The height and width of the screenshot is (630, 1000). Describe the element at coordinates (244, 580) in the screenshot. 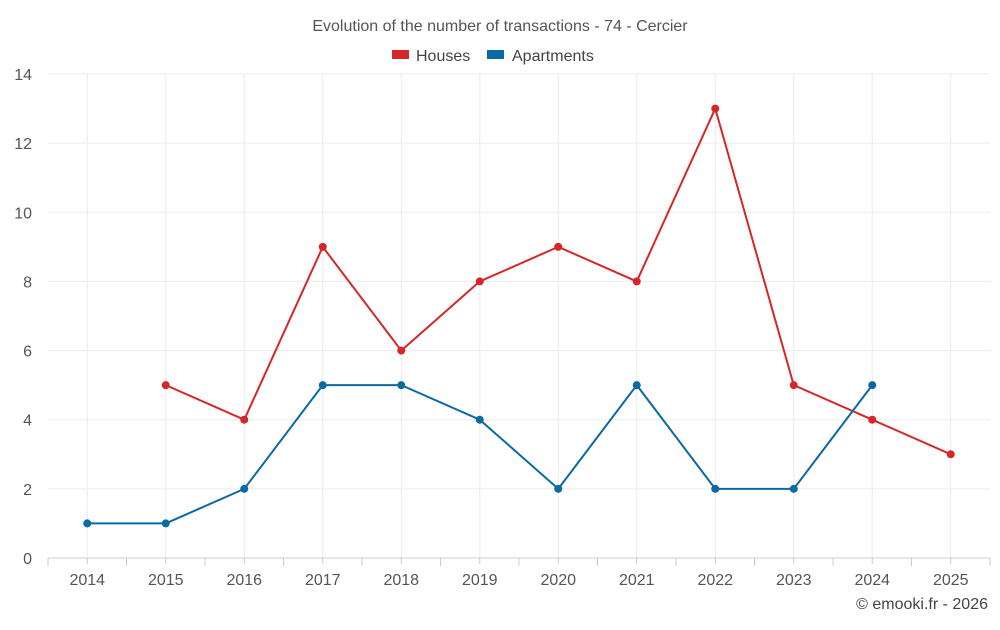

I see `x-tick-label: 2016` at that location.